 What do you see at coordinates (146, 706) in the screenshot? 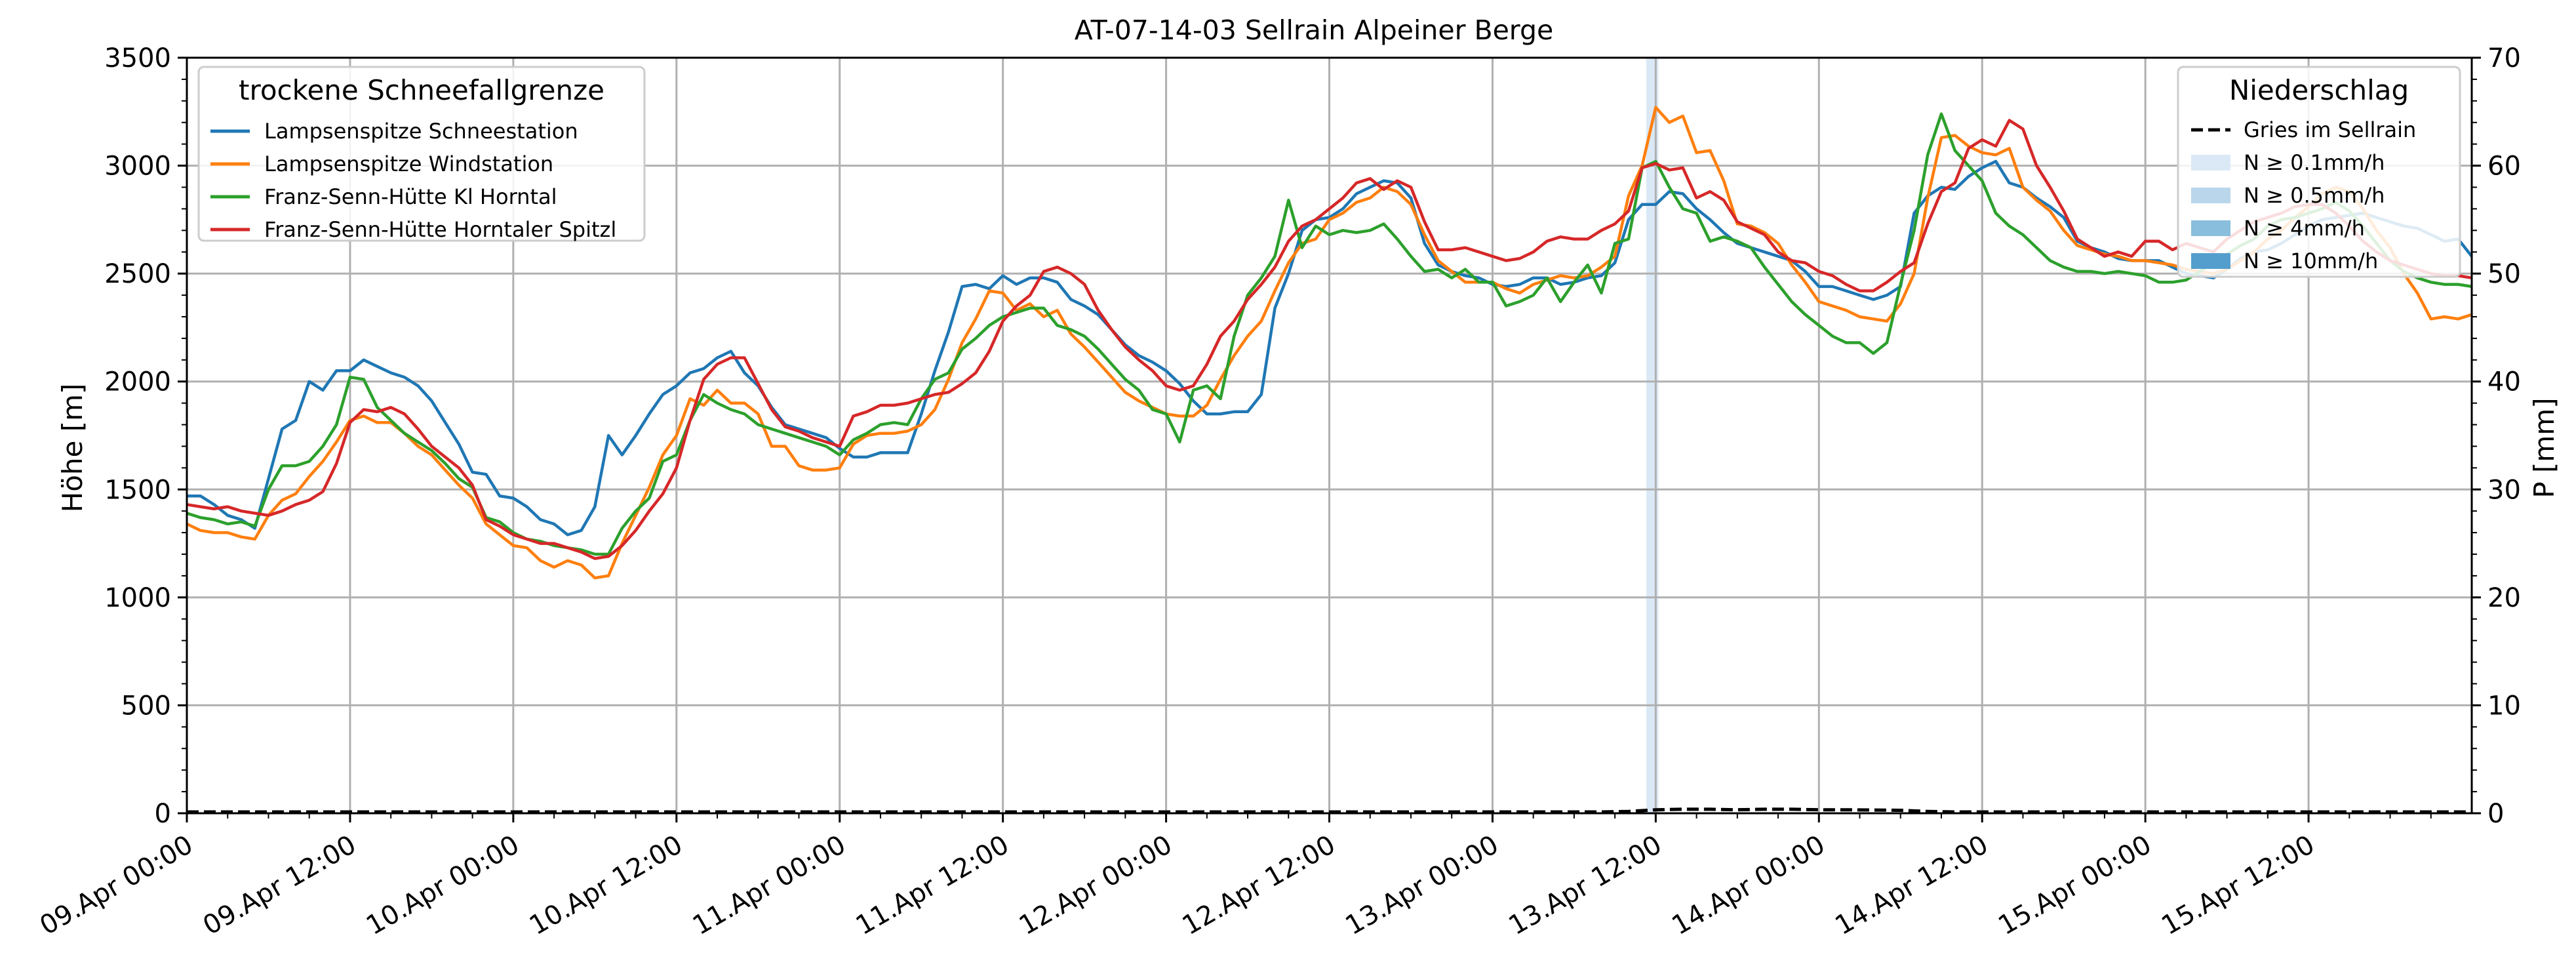
I see `y-tick-label: 500` at bounding box center [146, 706].